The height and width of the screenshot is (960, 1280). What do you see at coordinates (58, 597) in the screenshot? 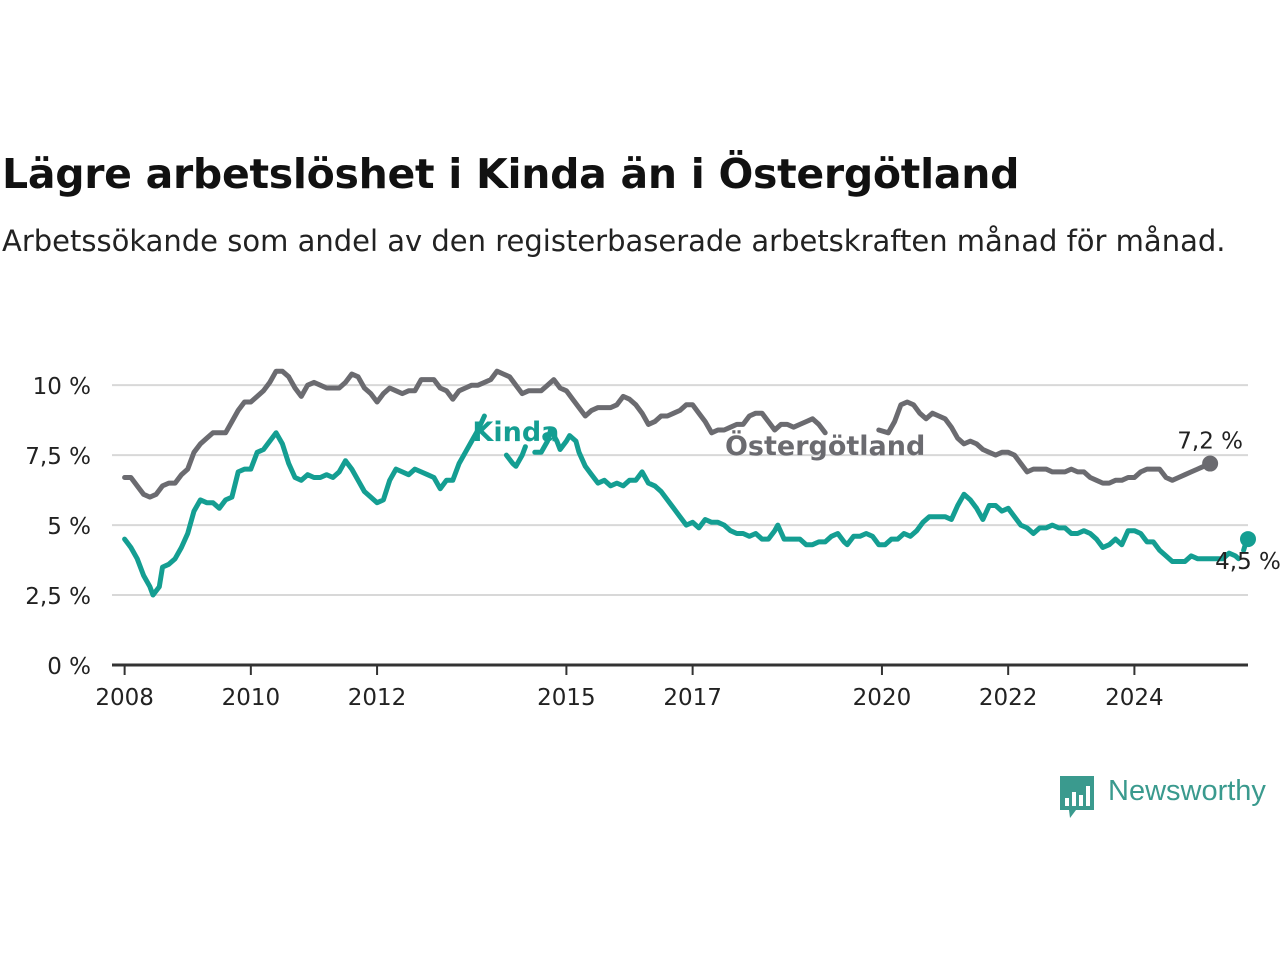
I see `y-tick-label: 2,5 %` at bounding box center [58, 597].